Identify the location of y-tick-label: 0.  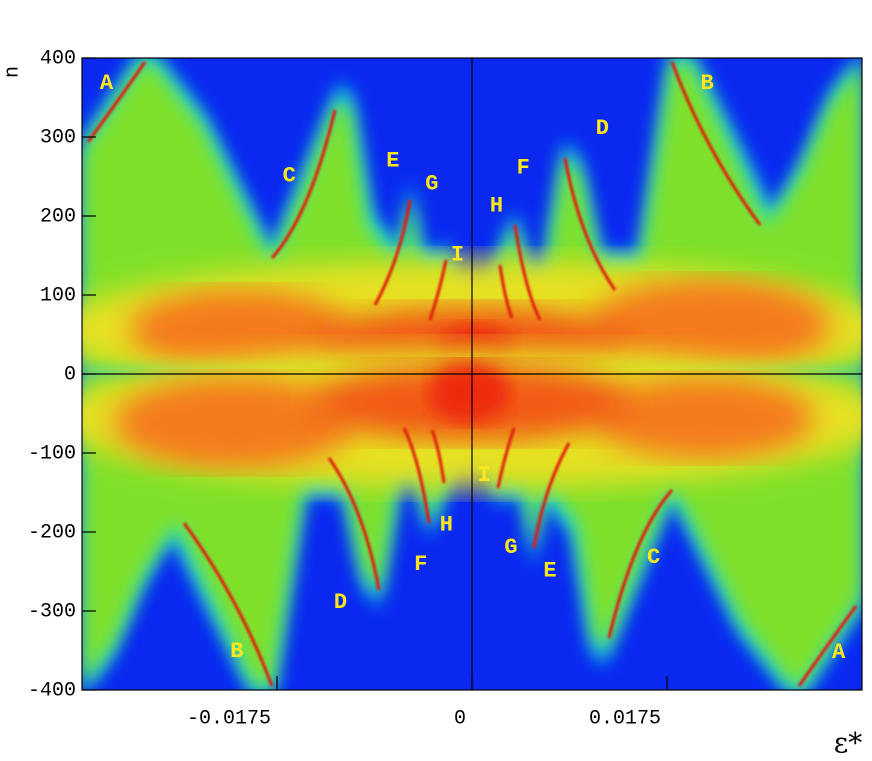
(70, 374).